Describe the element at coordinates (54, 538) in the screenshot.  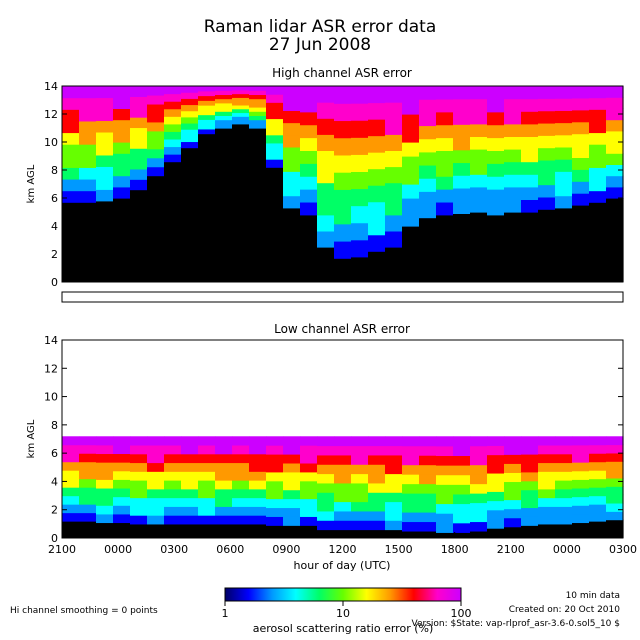
I see `y-tick-label: 0` at that location.